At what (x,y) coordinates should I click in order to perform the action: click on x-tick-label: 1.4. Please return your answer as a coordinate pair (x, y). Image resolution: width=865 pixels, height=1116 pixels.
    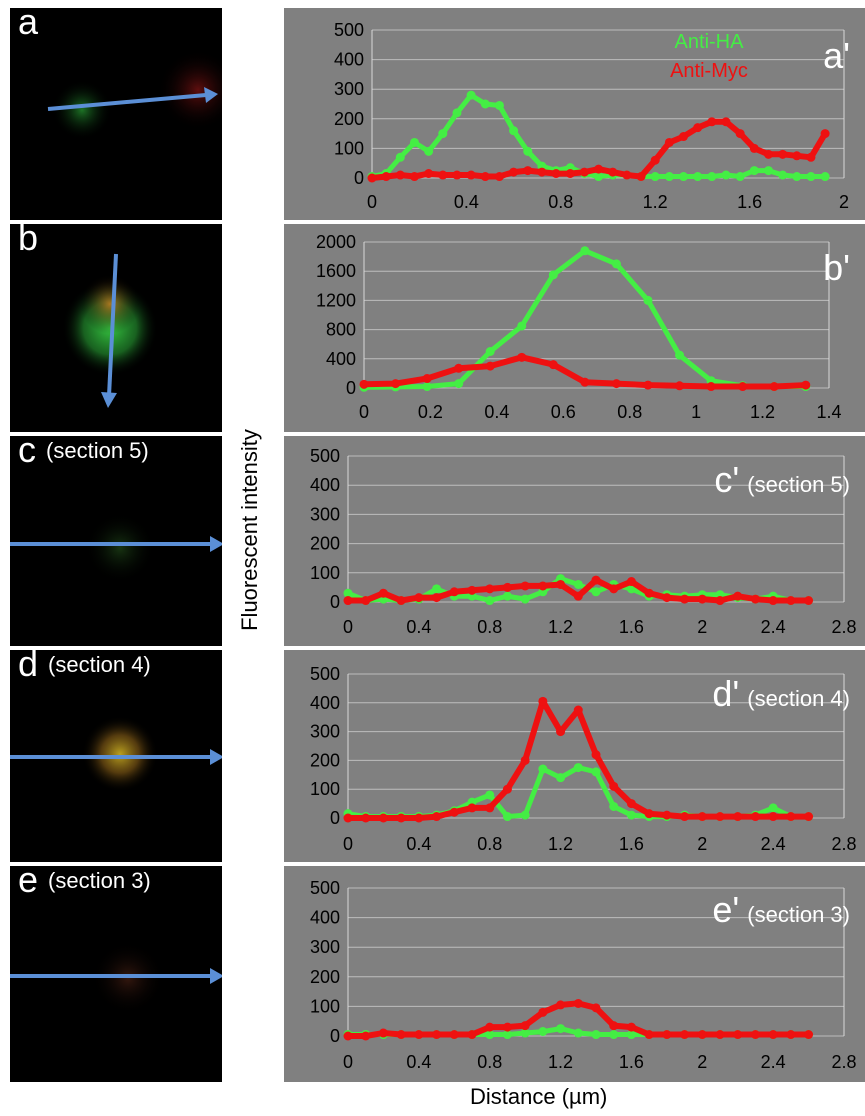
    Looking at the image, I should click on (828, 412).